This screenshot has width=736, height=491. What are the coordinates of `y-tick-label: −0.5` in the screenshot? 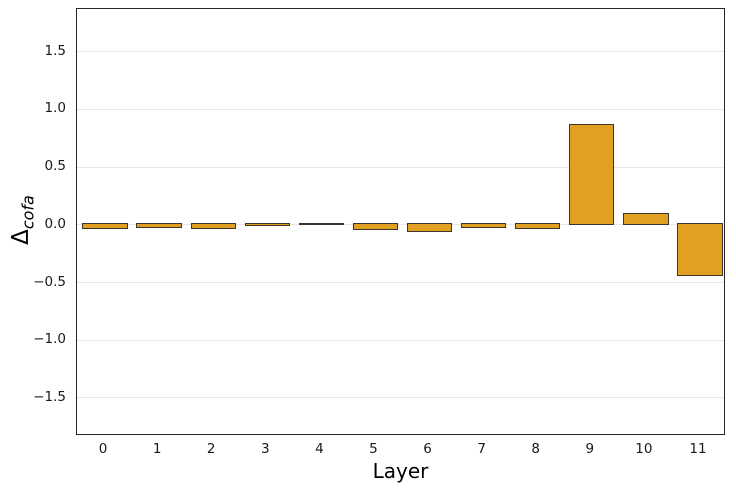 It's located at (49, 281).